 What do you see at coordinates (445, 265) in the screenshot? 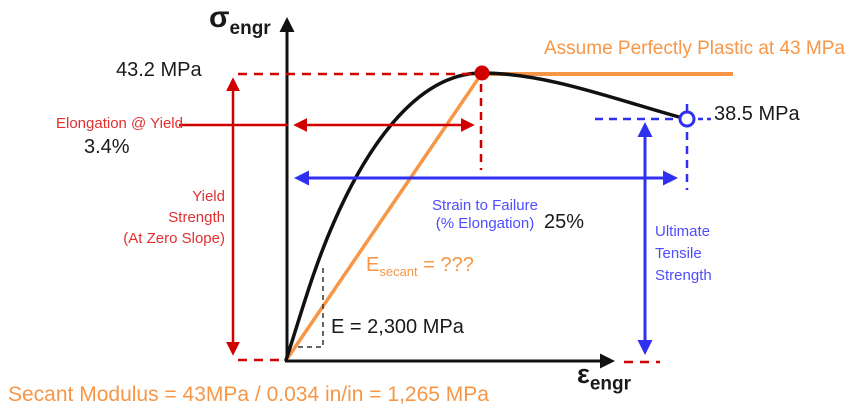
I see `e-secant-eq: = ???` at bounding box center [445, 265].